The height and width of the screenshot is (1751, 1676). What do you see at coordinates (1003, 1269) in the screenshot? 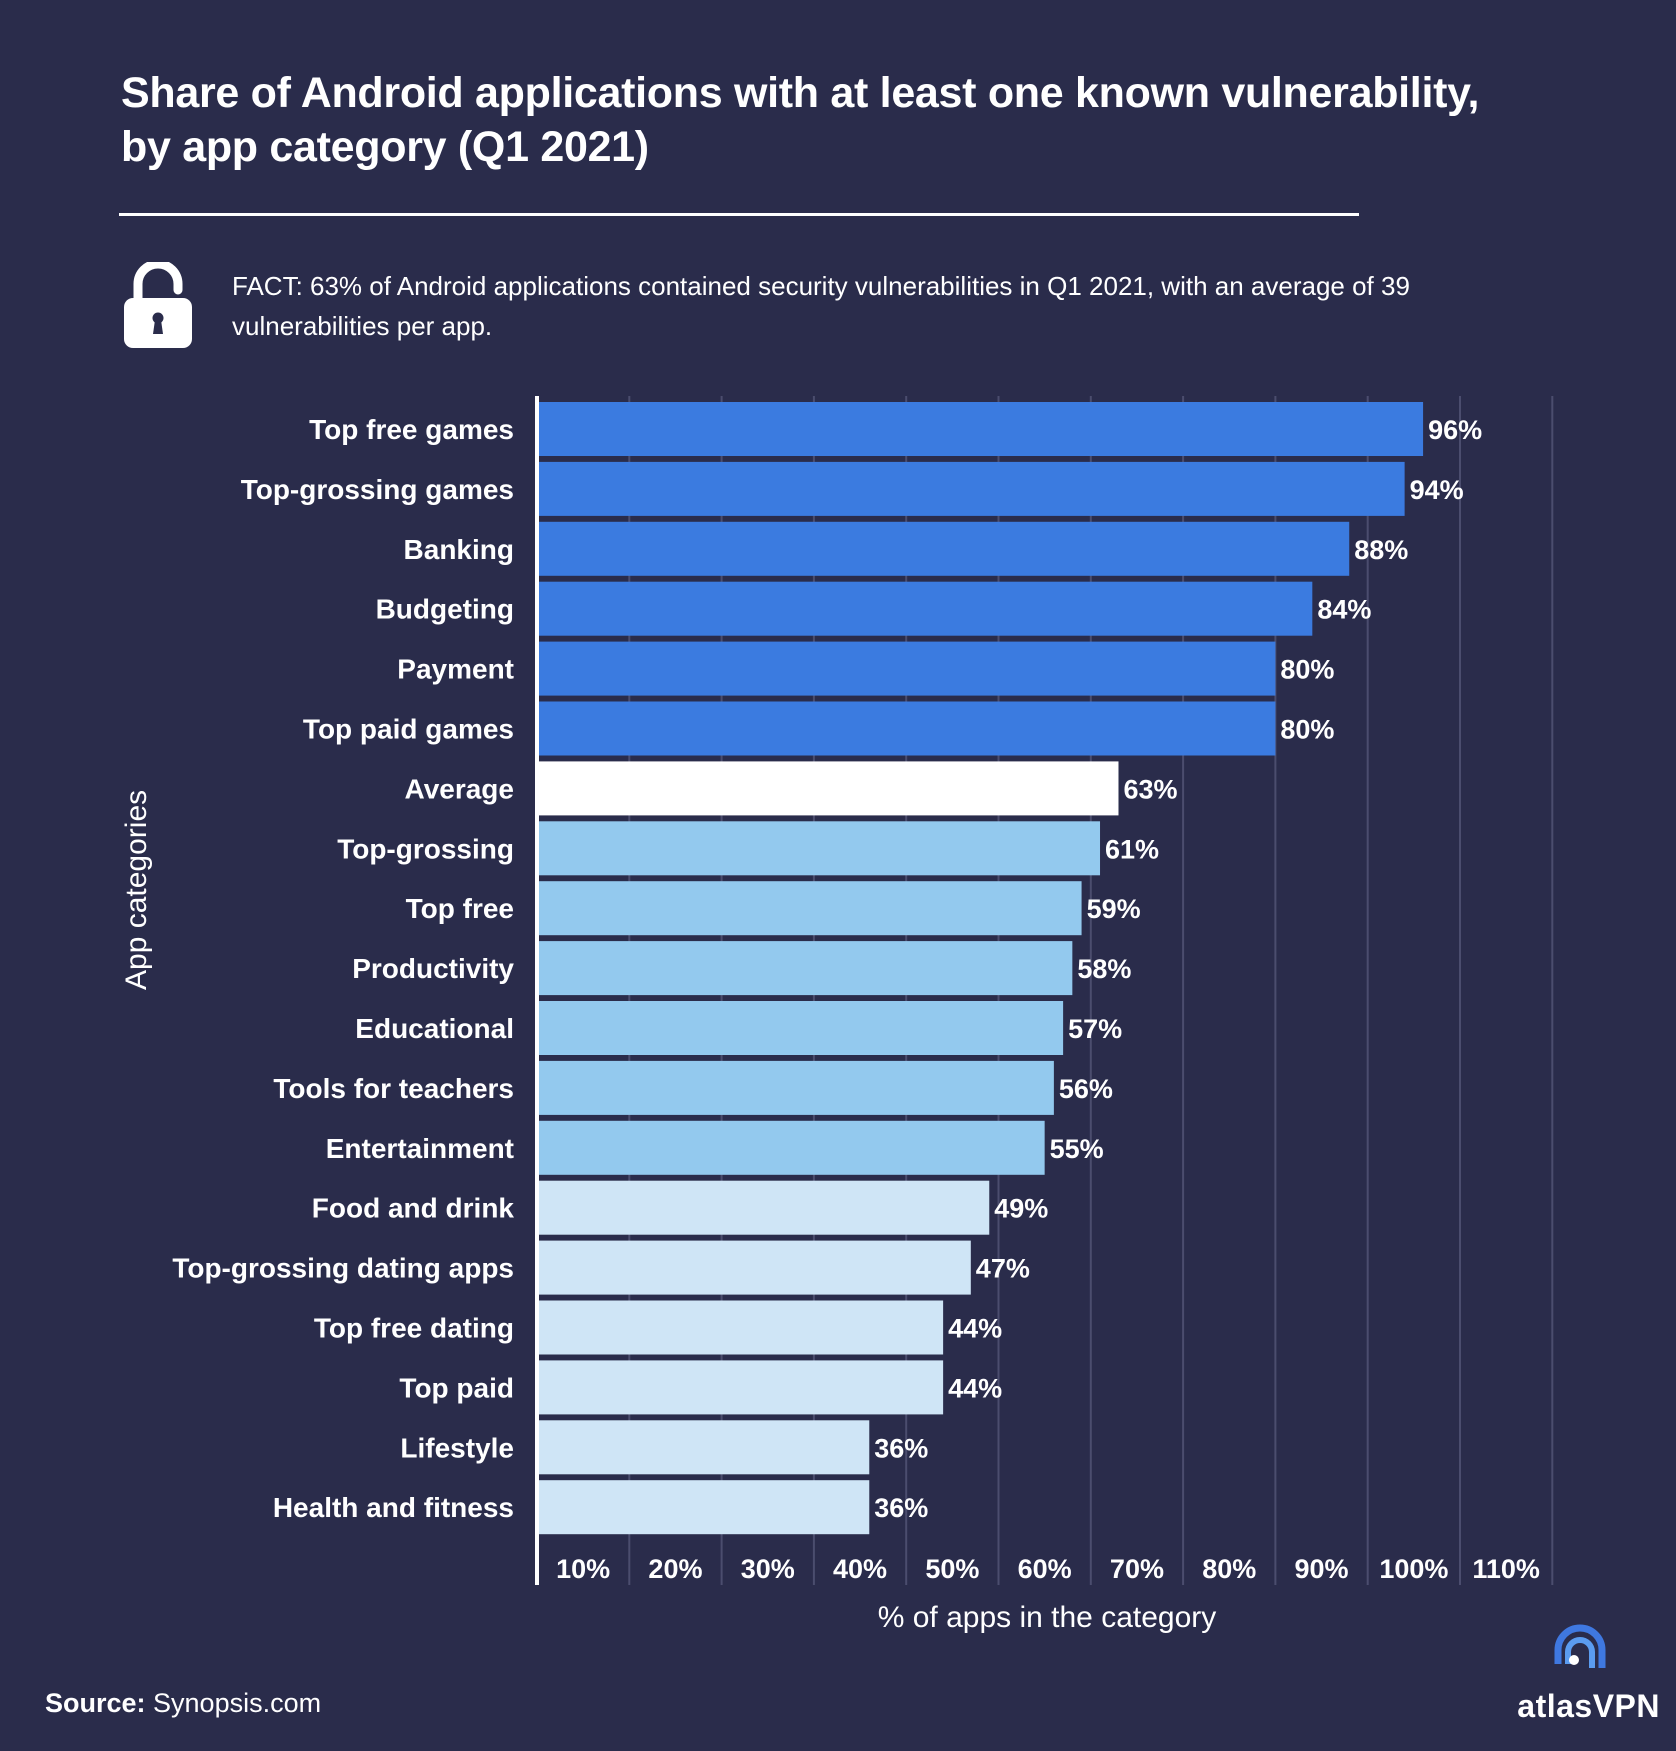
I see `value-label: 47%` at bounding box center [1003, 1269].